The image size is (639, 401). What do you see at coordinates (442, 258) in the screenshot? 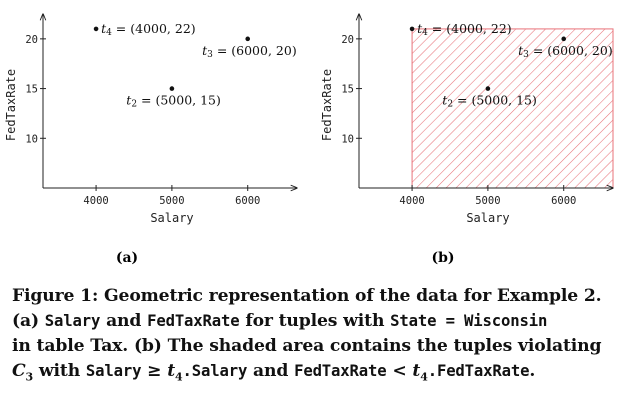
I see `plot-b-sublabel: (b)` at bounding box center [442, 258].